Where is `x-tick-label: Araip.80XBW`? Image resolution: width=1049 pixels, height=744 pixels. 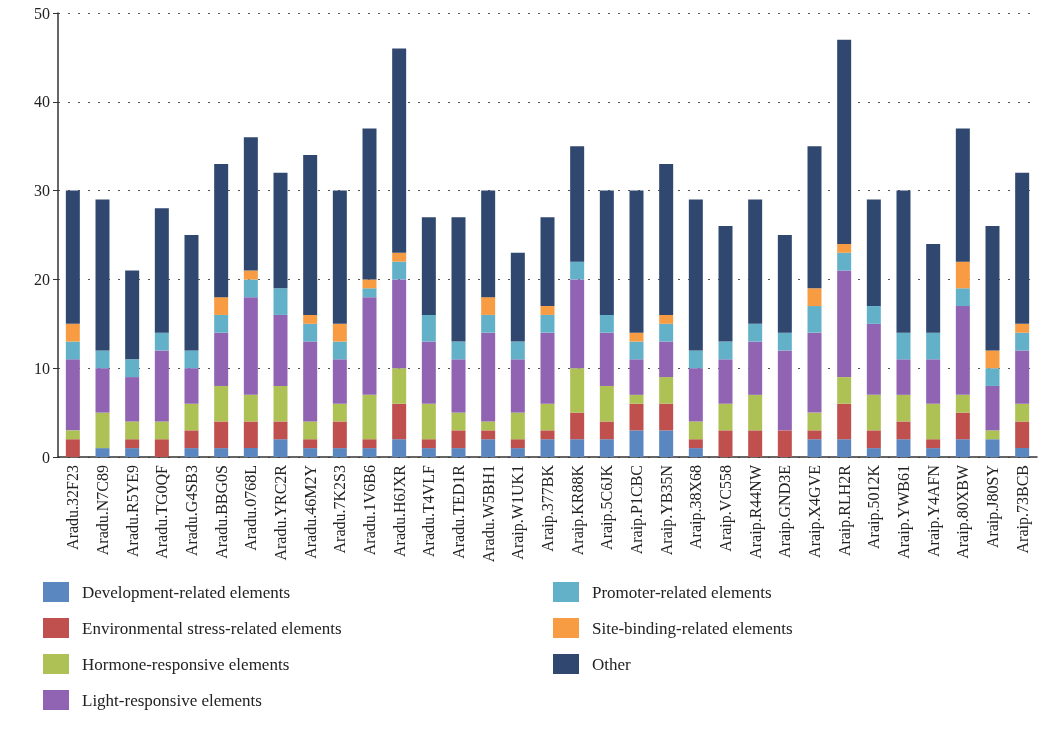 x-tick-label: Araip.80XBW is located at coordinates (963, 511).